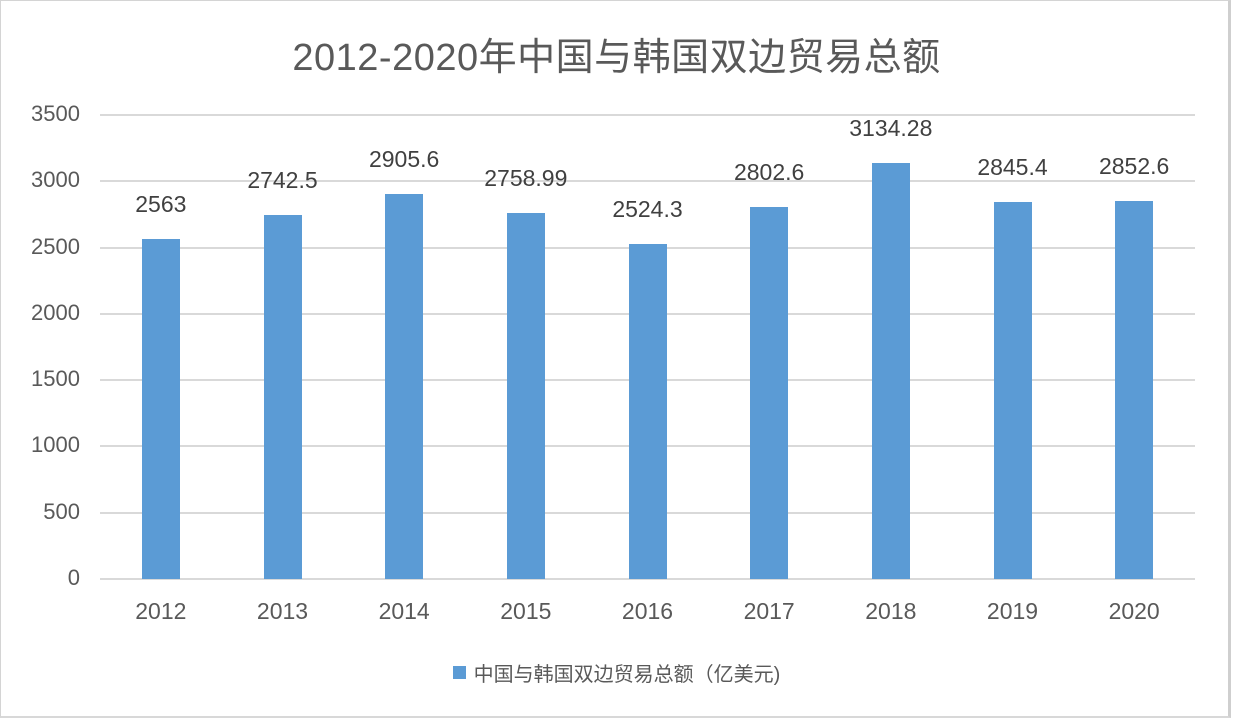 This screenshot has width=1233, height=720. I want to click on x-tick-label: 2015, so click(526, 611).